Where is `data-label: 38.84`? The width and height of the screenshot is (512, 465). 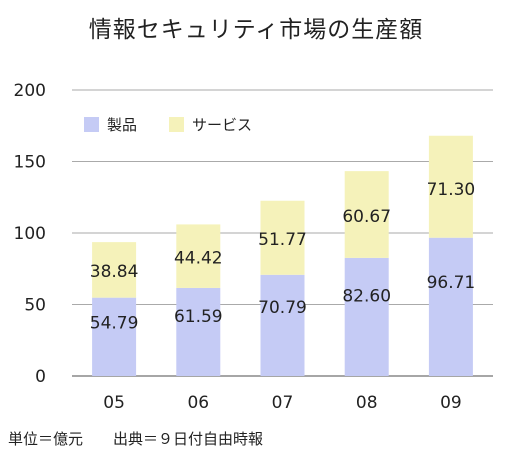 data-label: 38.84 is located at coordinates (114, 272).